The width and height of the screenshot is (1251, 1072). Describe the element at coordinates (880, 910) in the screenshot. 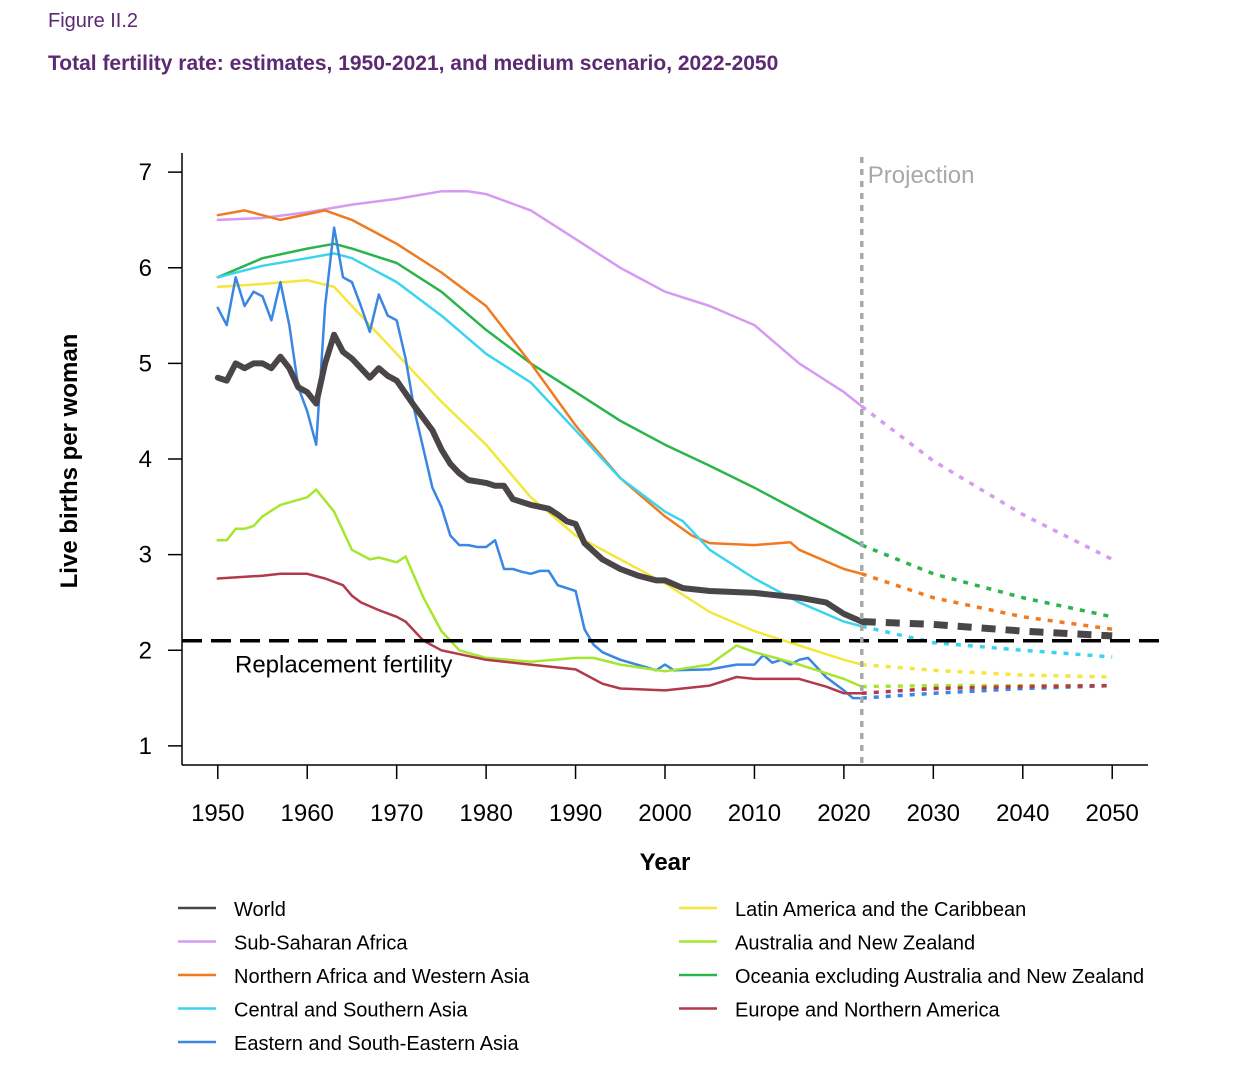

I see `legend-label-lac: Latin America and the Caribbean` at that location.